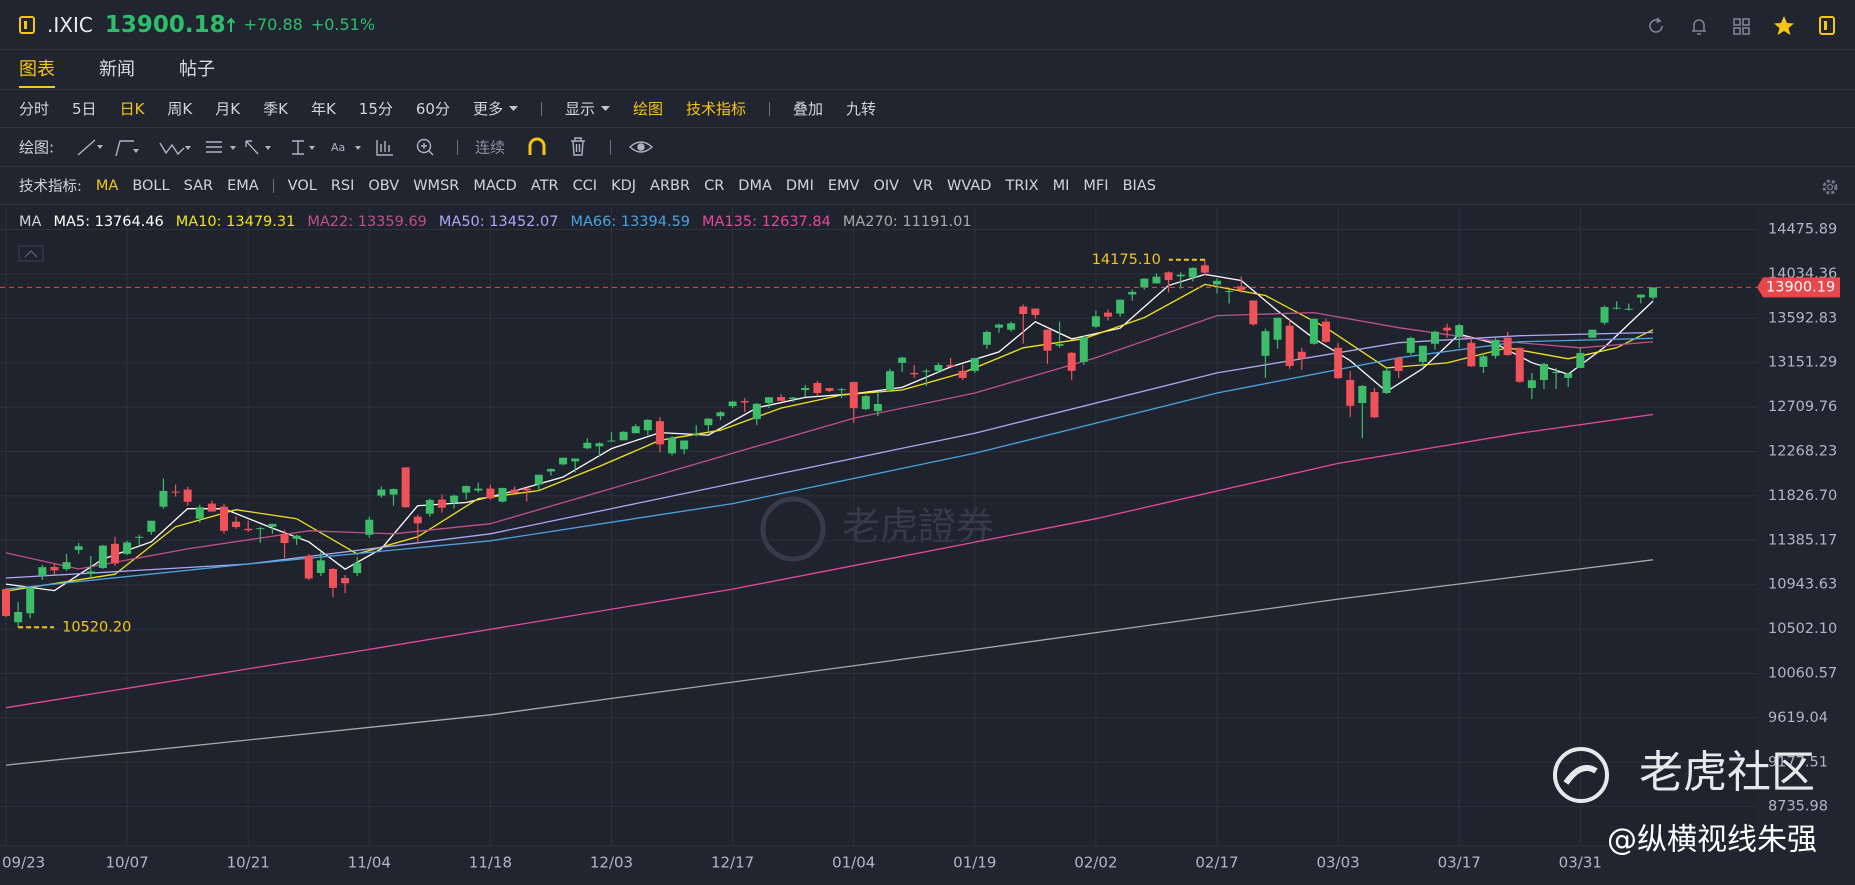 This screenshot has width=1855, height=885. Describe the element at coordinates (1096, 185) in the screenshot. I see `indicator-item: MFI` at that location.